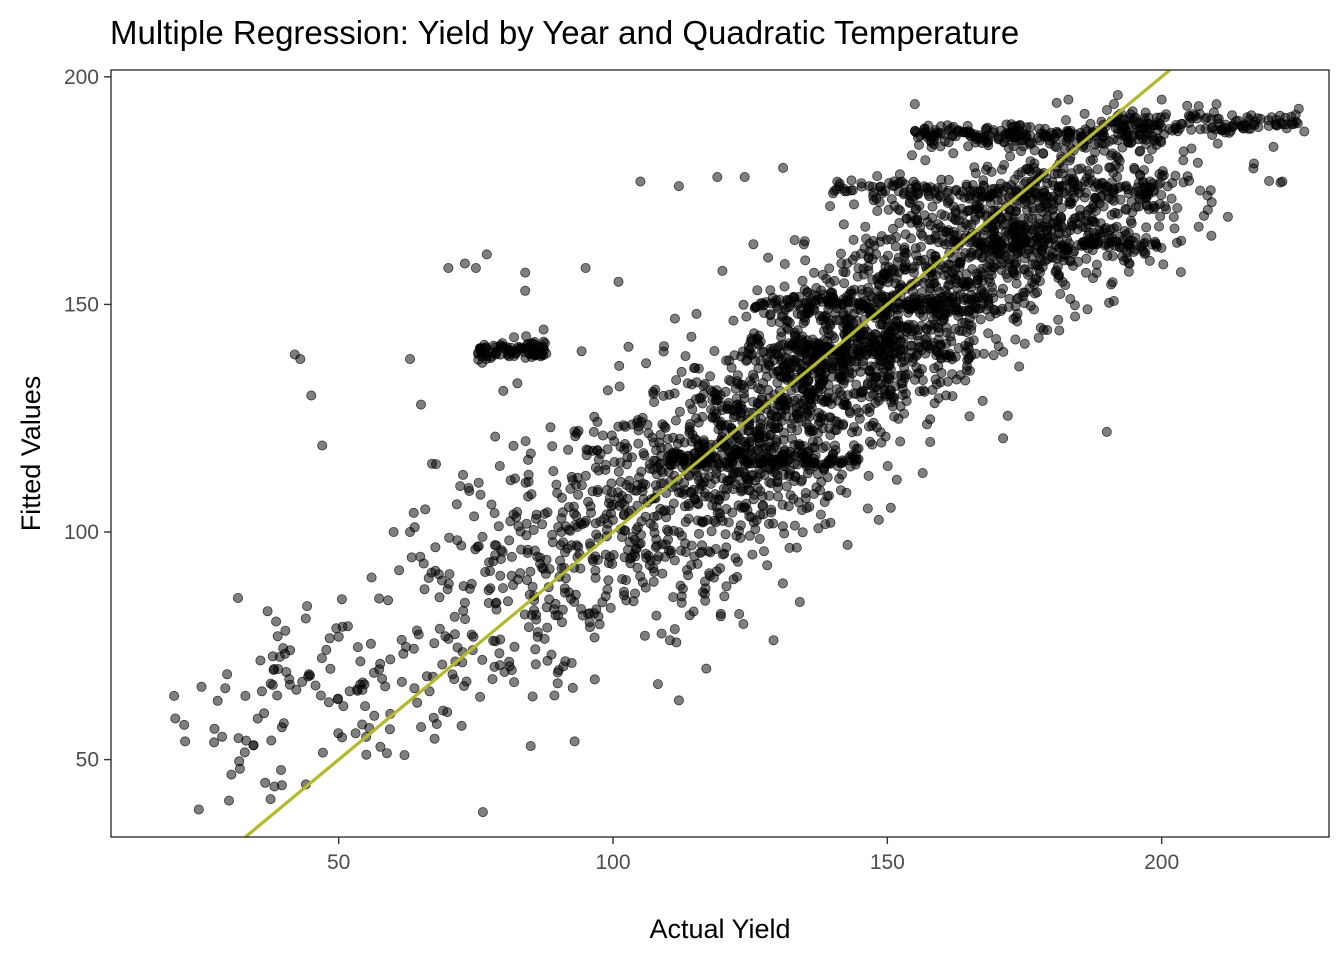  Describe the element at coordinates (87, 760) in the screenshot. I see `y-tick-label: 50` at that location.